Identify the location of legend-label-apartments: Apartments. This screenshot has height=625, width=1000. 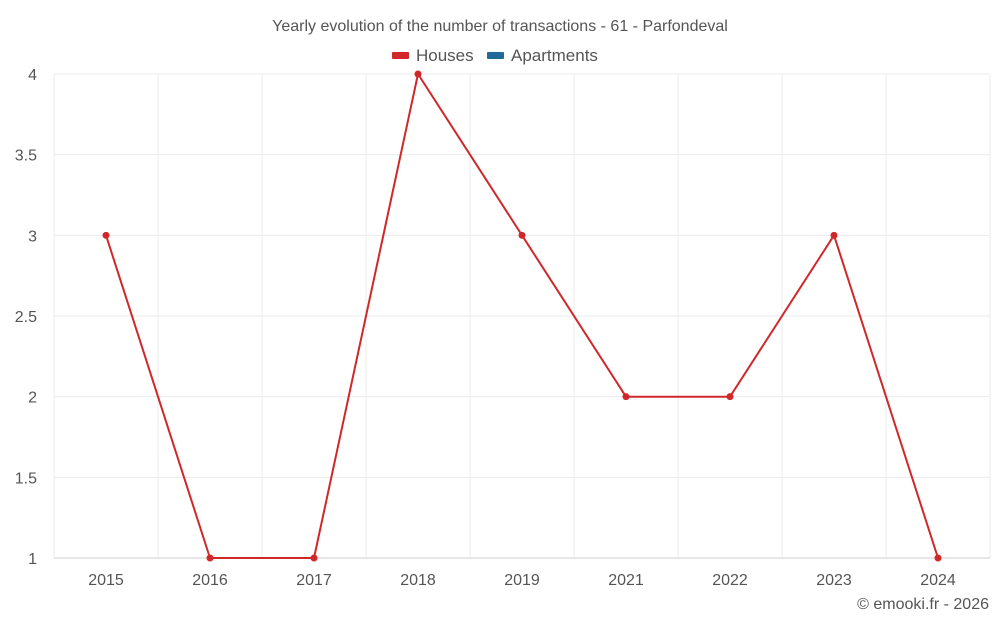
(554, 55).